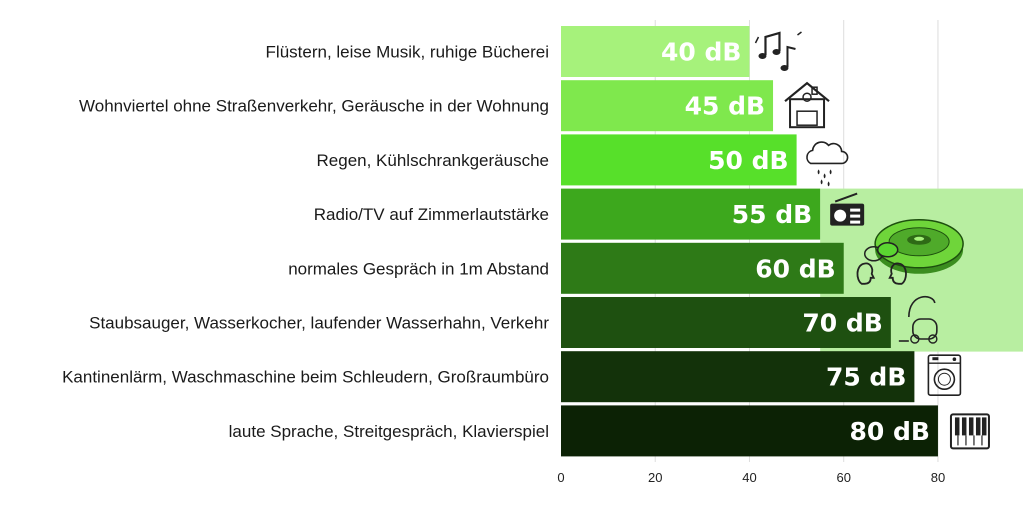 The height and width of the screenshot is (506, 1023). Describe the element at coordinates (842, 323) in the screenshot. I see `bar-value-label: 70 dB` at that location.